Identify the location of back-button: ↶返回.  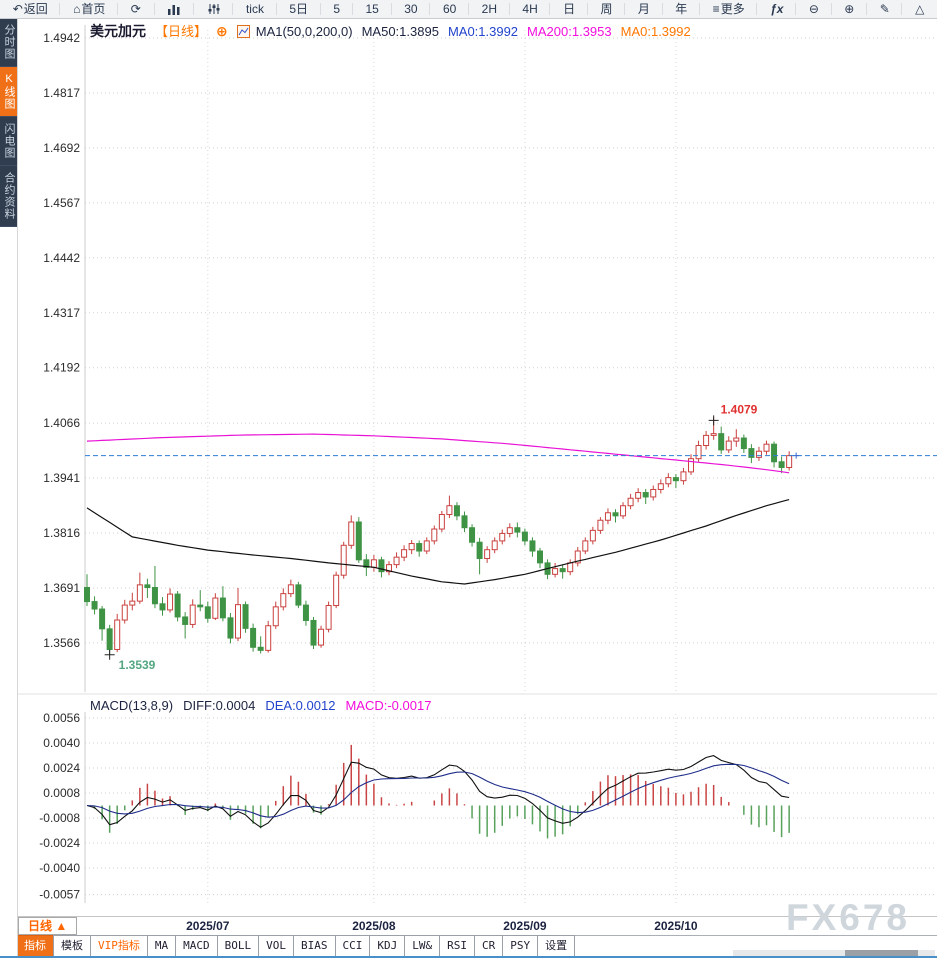
(30, 9).